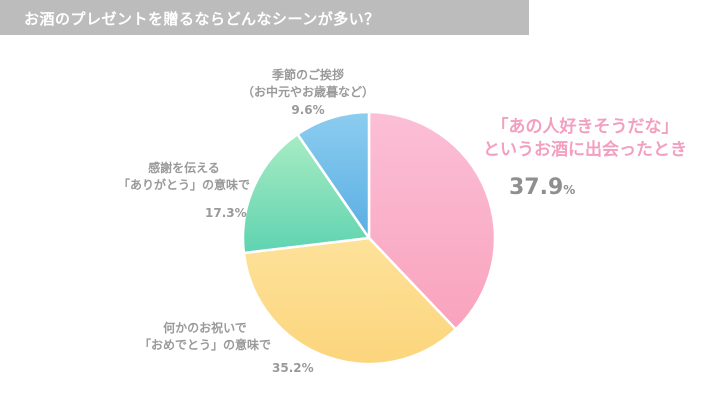  I want to click on main-value: 37.9%, so click(542, 187).